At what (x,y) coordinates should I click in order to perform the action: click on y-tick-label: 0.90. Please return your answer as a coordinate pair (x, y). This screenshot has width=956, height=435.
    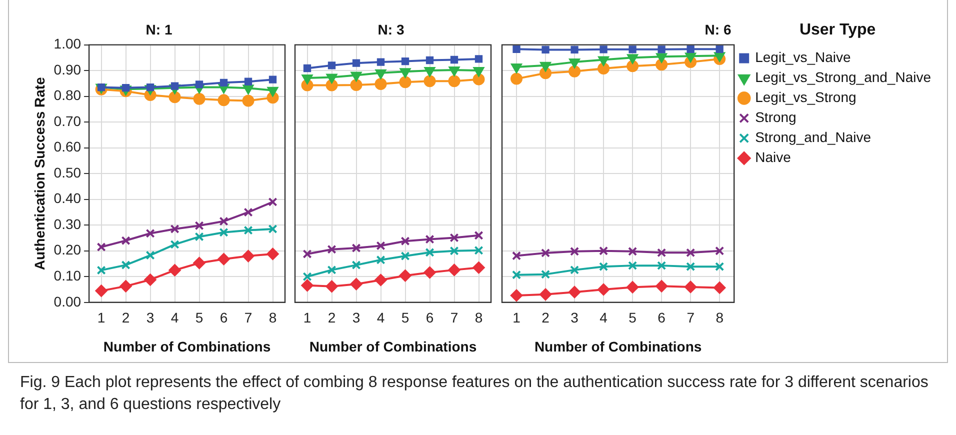
    Looking at the image, I should click on (68, 69).